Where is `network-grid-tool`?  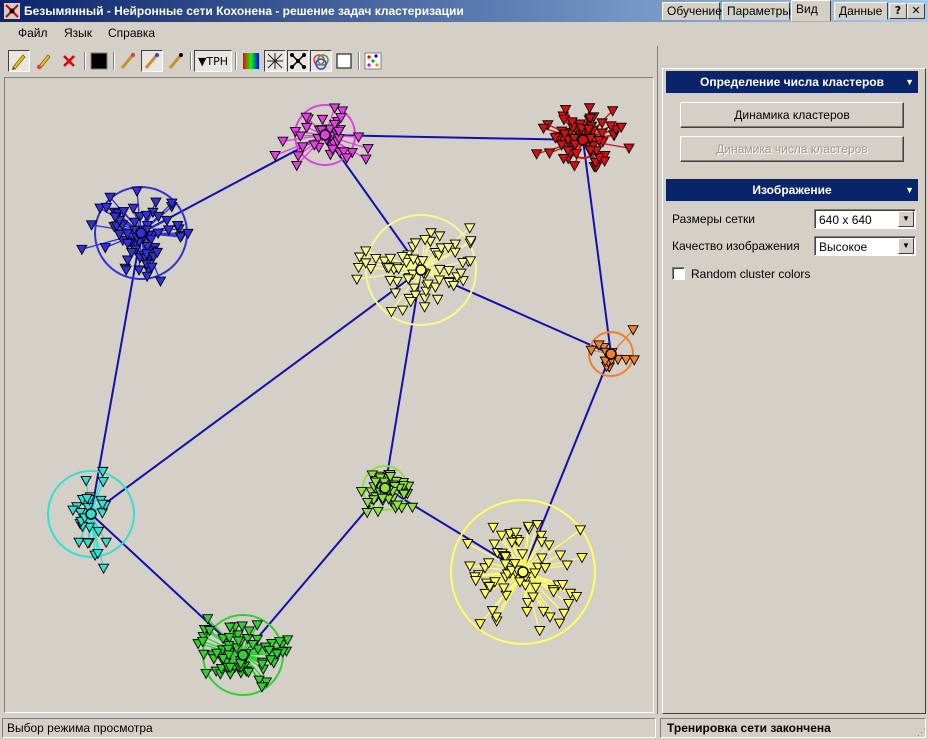 network-grid-tool is located at coordinates (275, 61).